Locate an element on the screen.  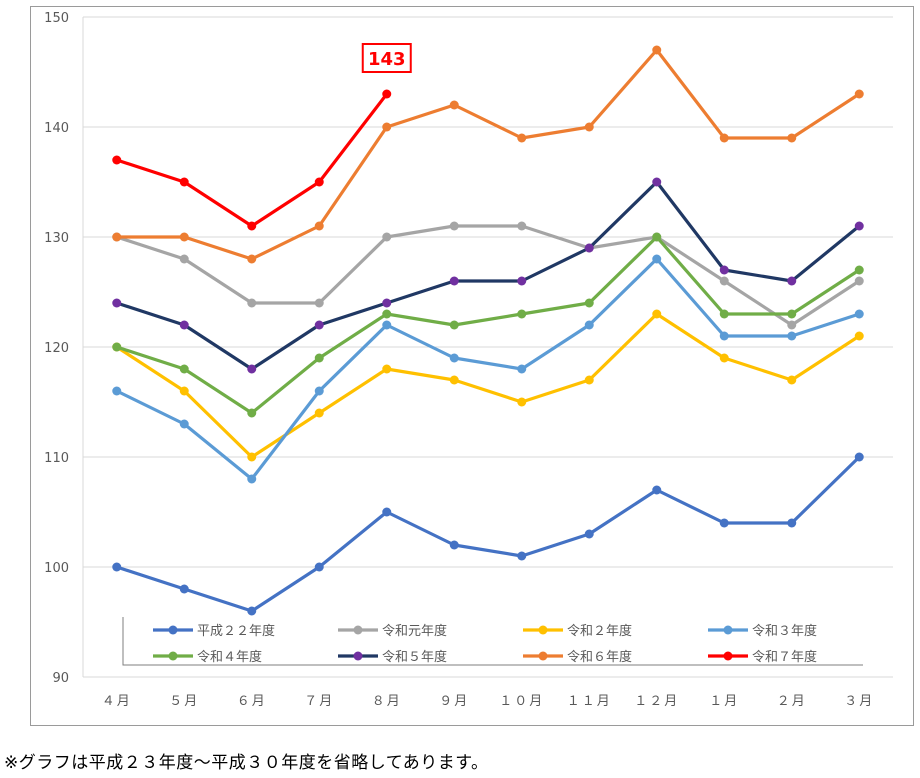
footnote: ※グラフは平成２３年度～平成３０年度を省略してあります。 is located at coordinates (246, 763).